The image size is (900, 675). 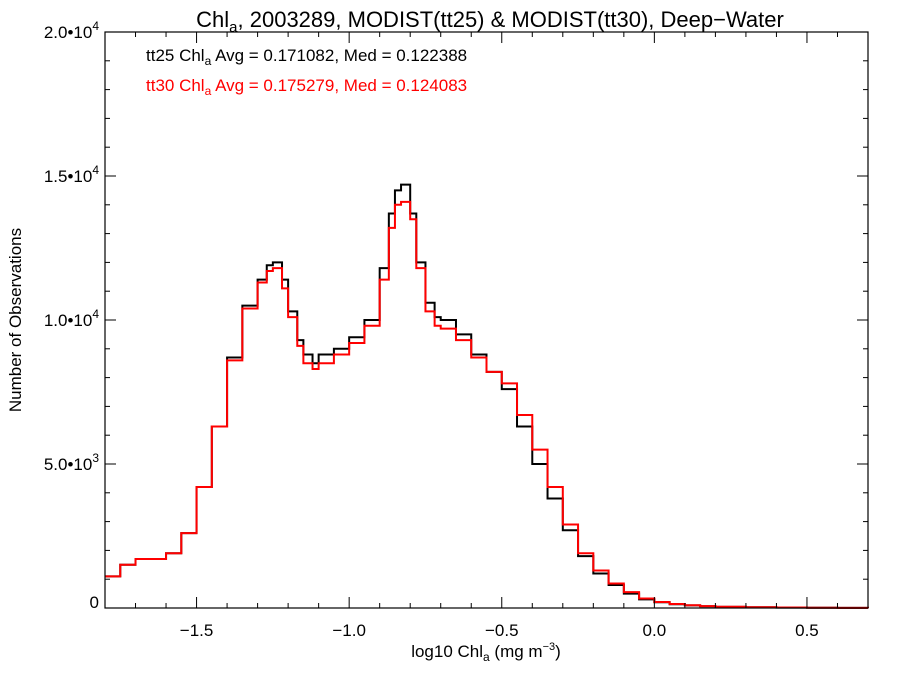 What do you see at coordinates (655, 630) in the screenshot?
I see `x-tick-label: 0.0` at bounding box center [655, 630].